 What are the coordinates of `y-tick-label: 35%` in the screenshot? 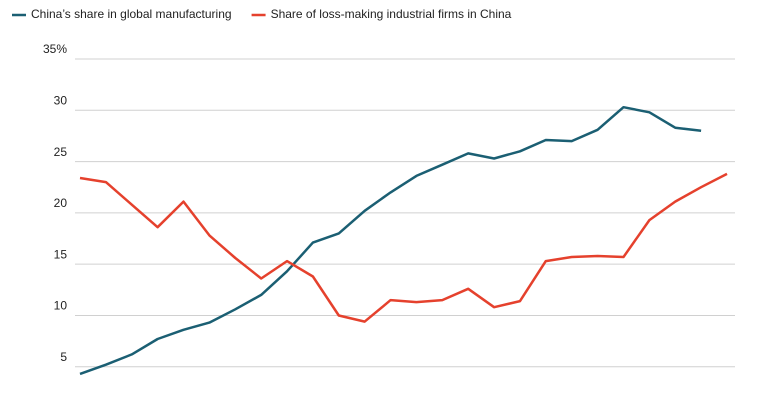 It's located at (55, 49).